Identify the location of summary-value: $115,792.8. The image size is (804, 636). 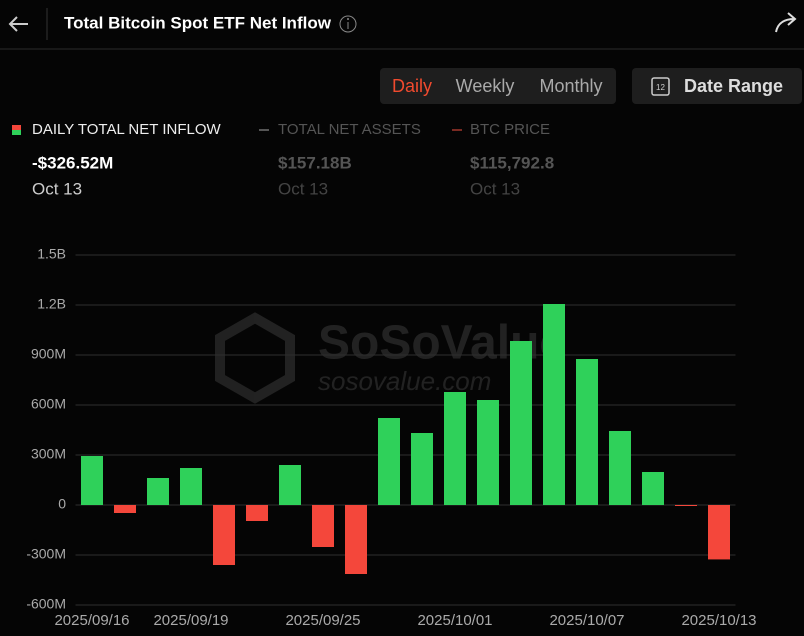
(512, 162).